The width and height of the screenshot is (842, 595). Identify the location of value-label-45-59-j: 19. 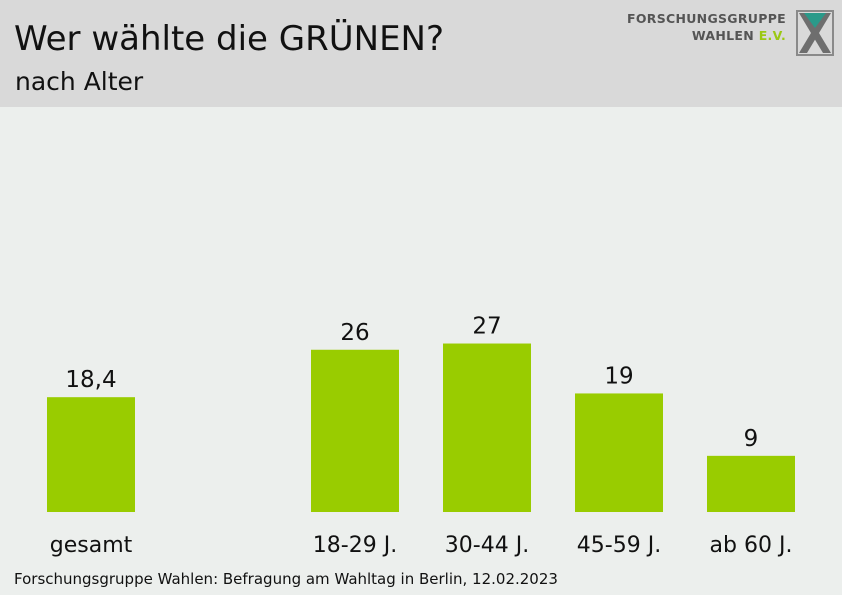
(618, 376).